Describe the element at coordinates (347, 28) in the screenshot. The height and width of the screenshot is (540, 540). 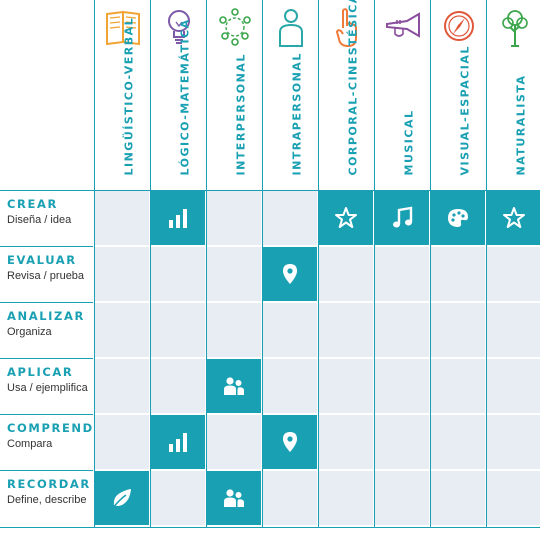
I see `hand-icon` at that location.